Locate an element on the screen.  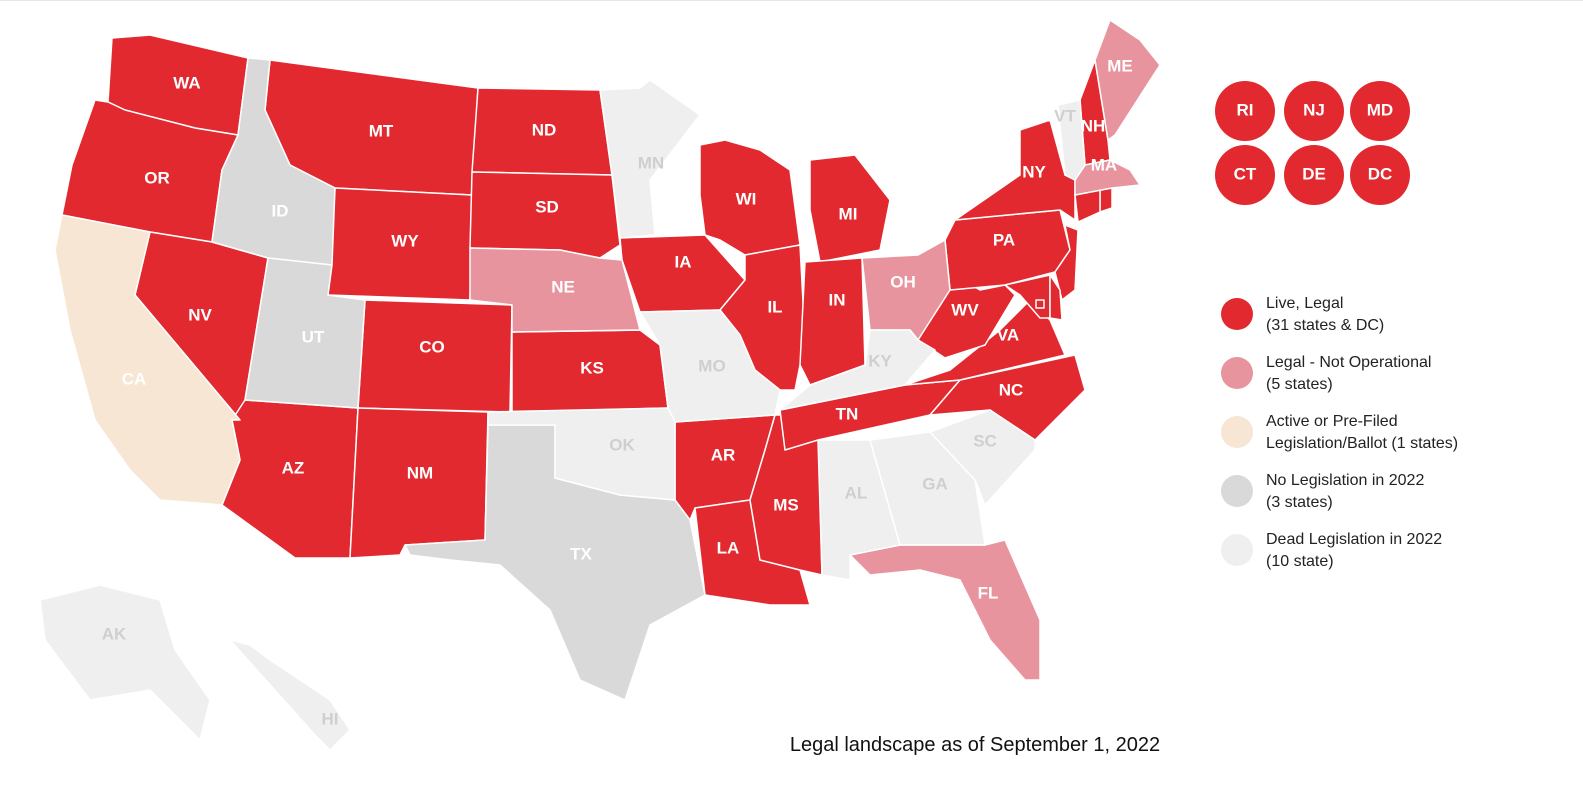
caption: Legal landscape as of September 1, 2022 is located at coordinates (975, 745).